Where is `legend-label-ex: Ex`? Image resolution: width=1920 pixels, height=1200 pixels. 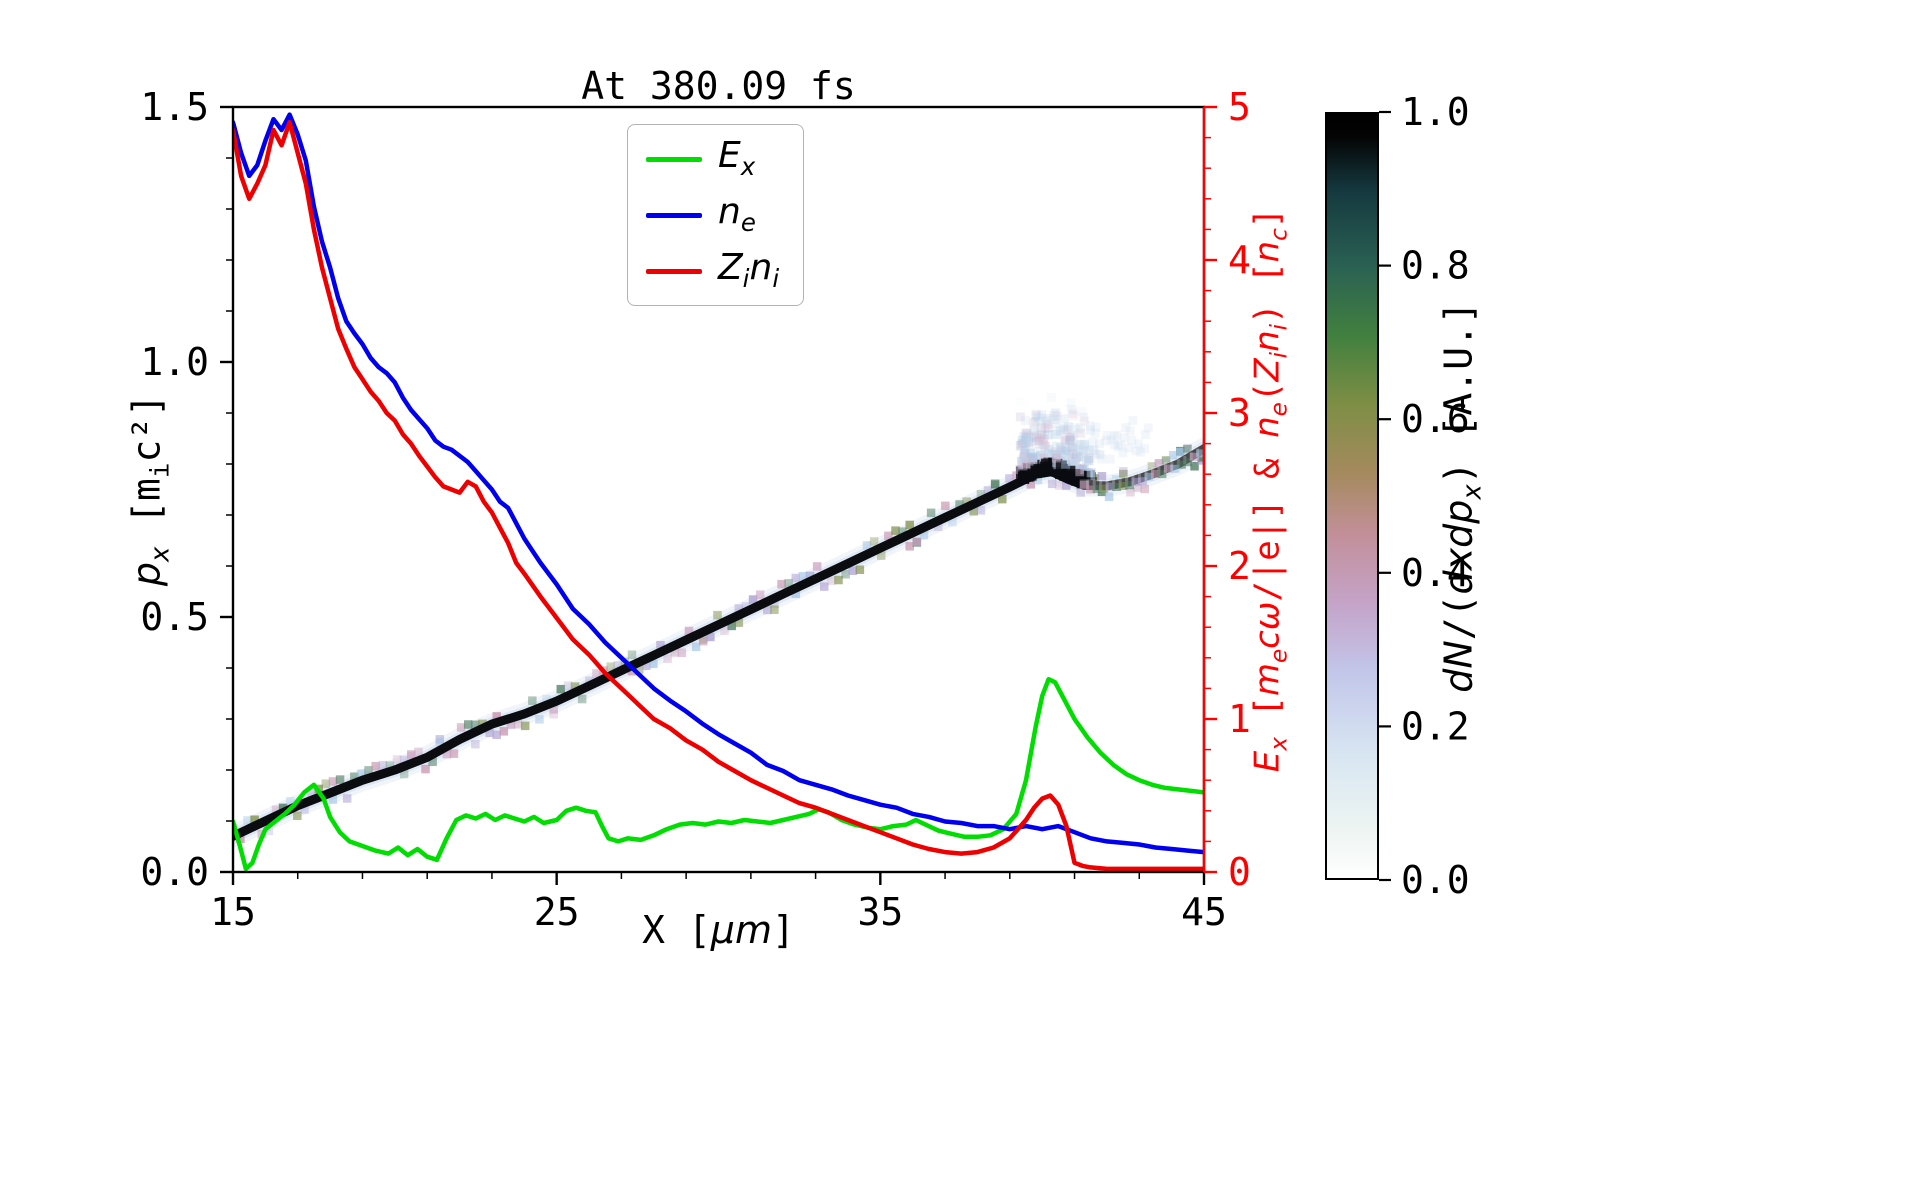
legend-label-ex: Ex is located at coordinates (737, 158).